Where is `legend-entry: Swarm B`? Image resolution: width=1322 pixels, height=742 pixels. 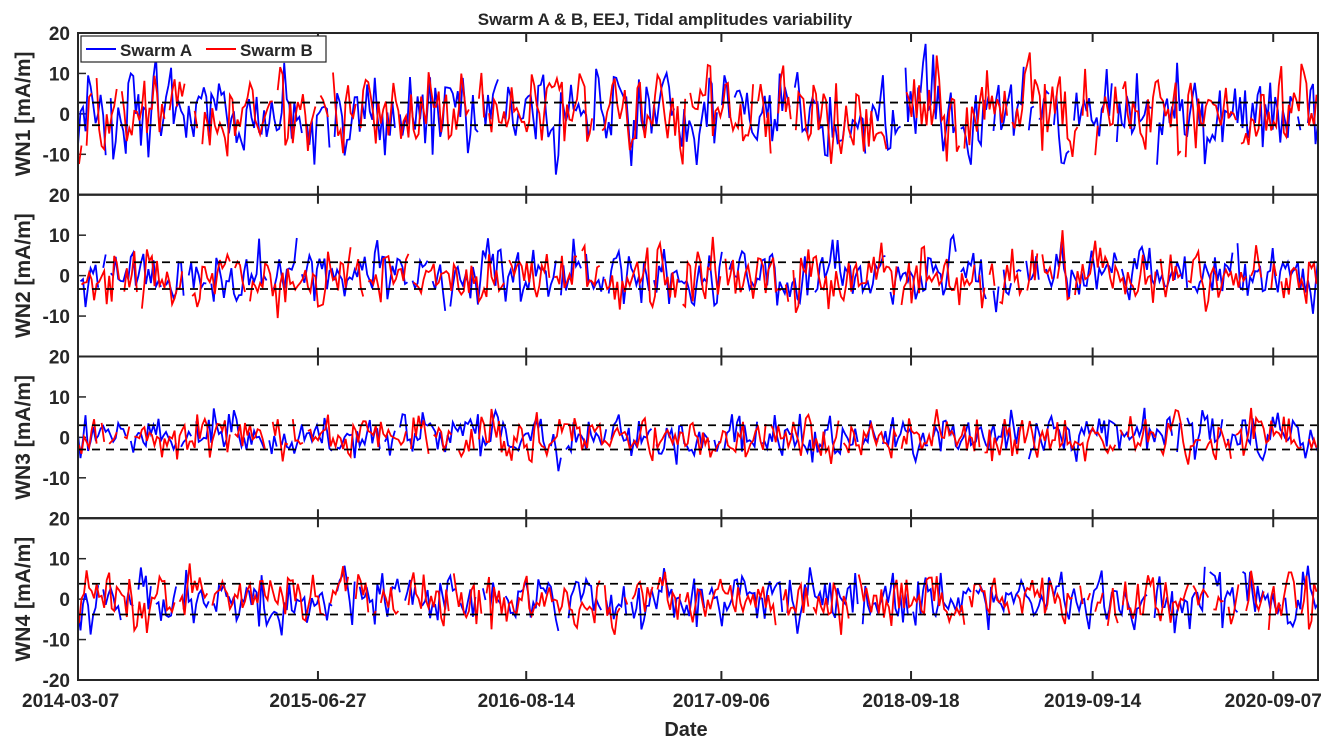 legend-entry: Swarm B is located at coordinates (276, 50).